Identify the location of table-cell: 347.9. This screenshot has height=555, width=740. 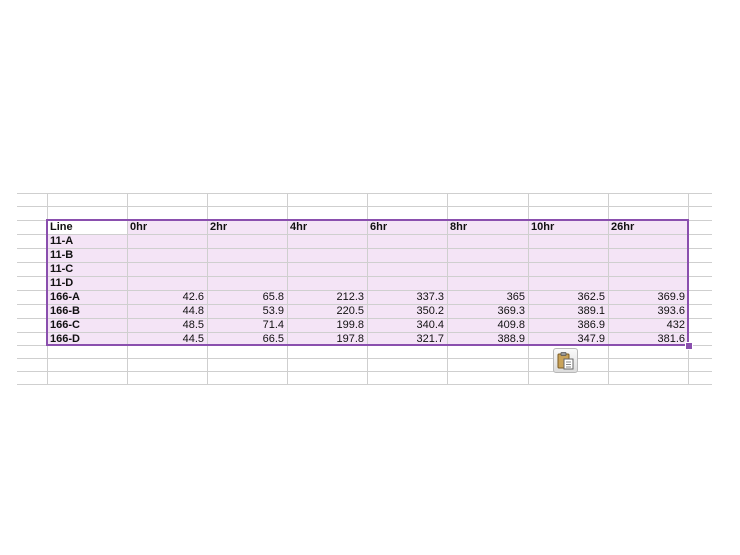
(591, 339).